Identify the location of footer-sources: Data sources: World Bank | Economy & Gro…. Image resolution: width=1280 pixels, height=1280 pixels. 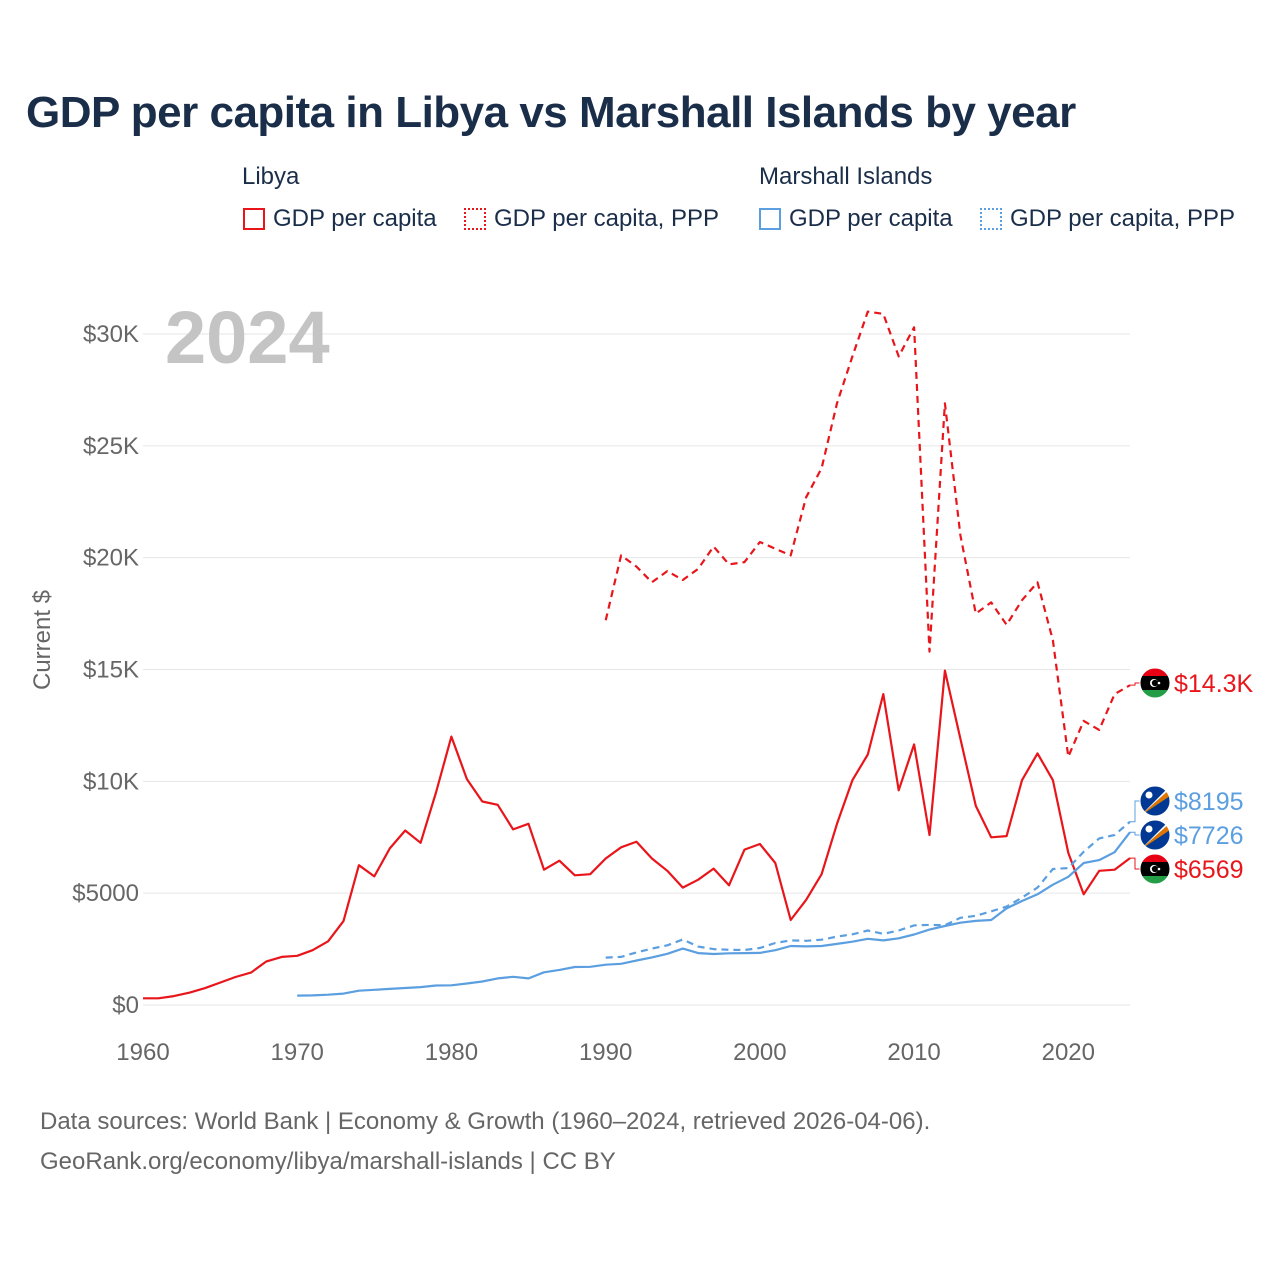
(485, 1121).